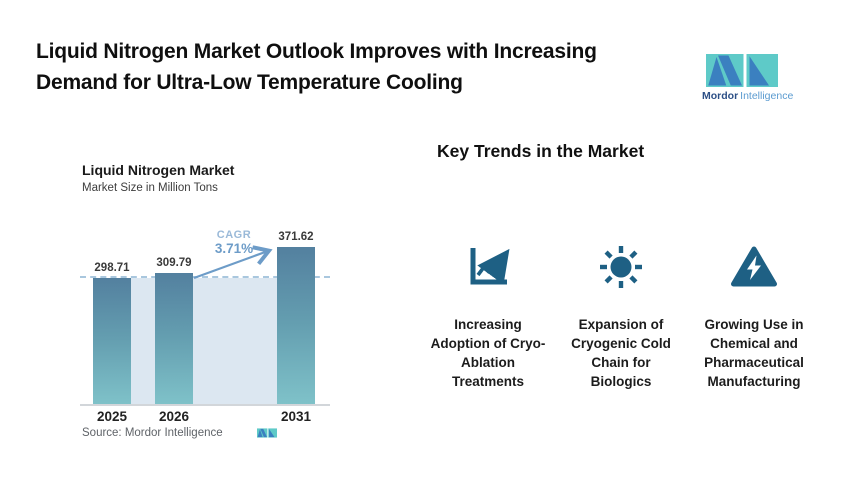 The width and height of the screenshot is (860, 490). Describe the element at coordinates (296, 416) in the screenshot. I see `x-tick-2031: 2031` at that location.